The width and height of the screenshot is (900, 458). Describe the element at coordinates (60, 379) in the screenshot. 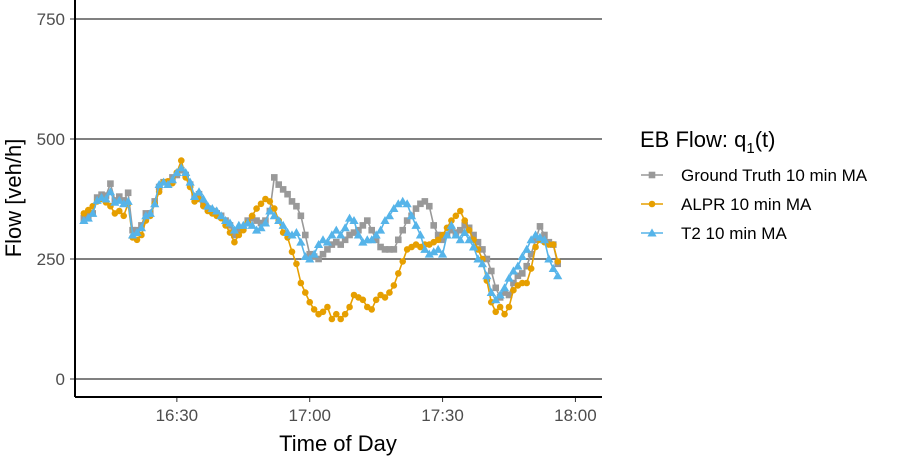

I see `y-tick-label: 0` at that location.